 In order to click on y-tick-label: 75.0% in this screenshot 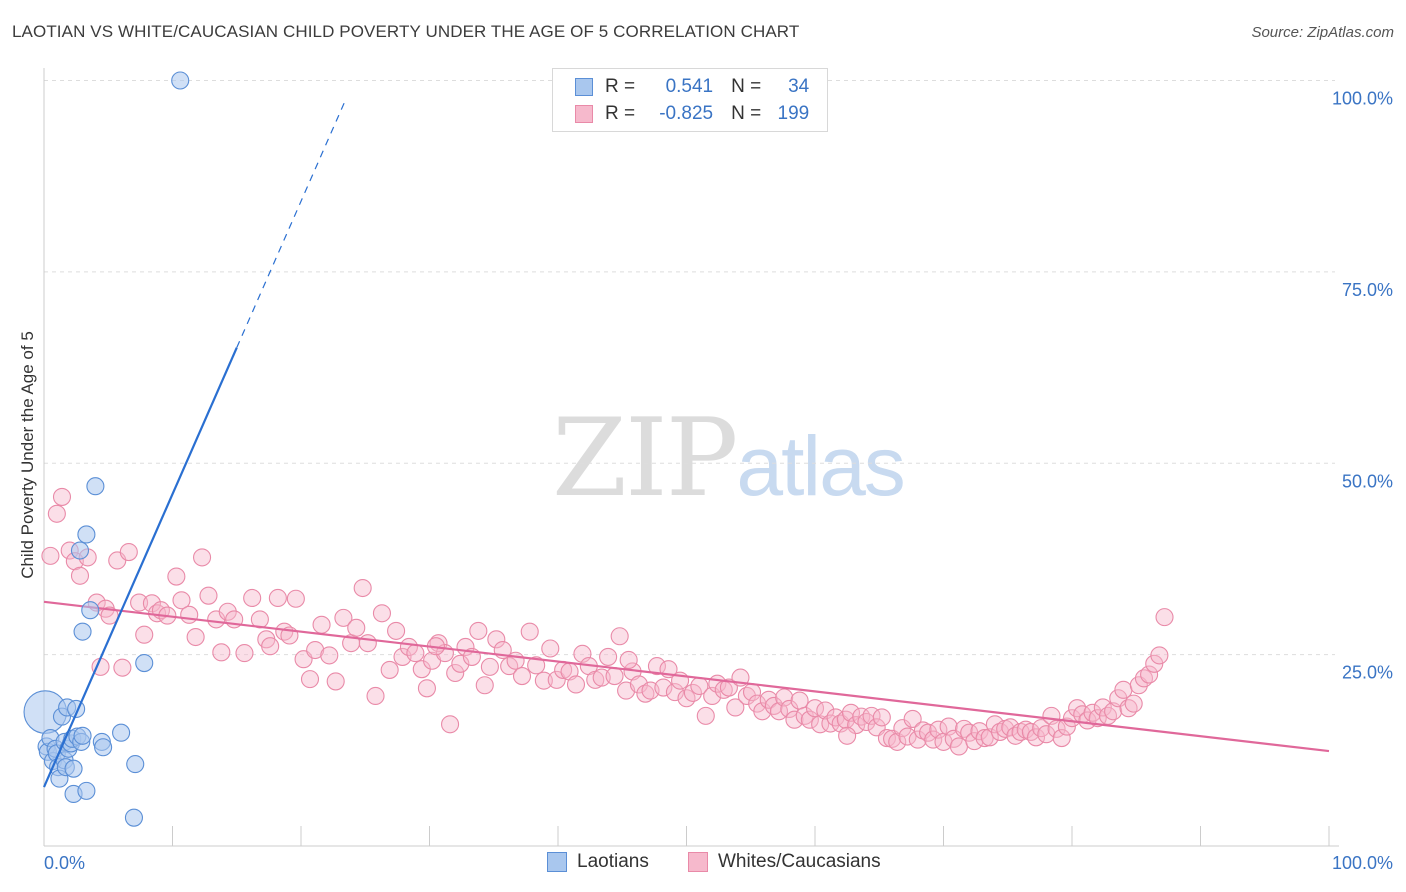, I will do `click(1367, 290)`.